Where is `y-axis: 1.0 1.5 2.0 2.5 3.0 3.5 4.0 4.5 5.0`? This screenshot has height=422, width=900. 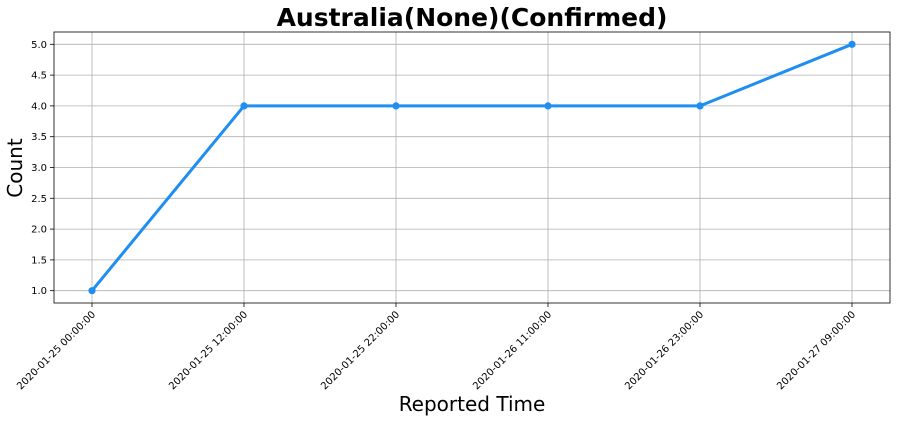 y-axis: 1.0 1.5 2.0 2.5 3.0 3.5 4.0 4.5 5.0 is located at coordinates (42, 168).